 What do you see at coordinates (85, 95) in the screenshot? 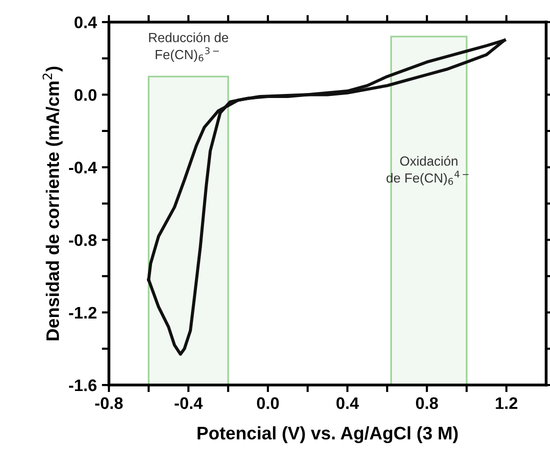
I see `y-tick-label: 0.0` at bounding box center [85, 95].